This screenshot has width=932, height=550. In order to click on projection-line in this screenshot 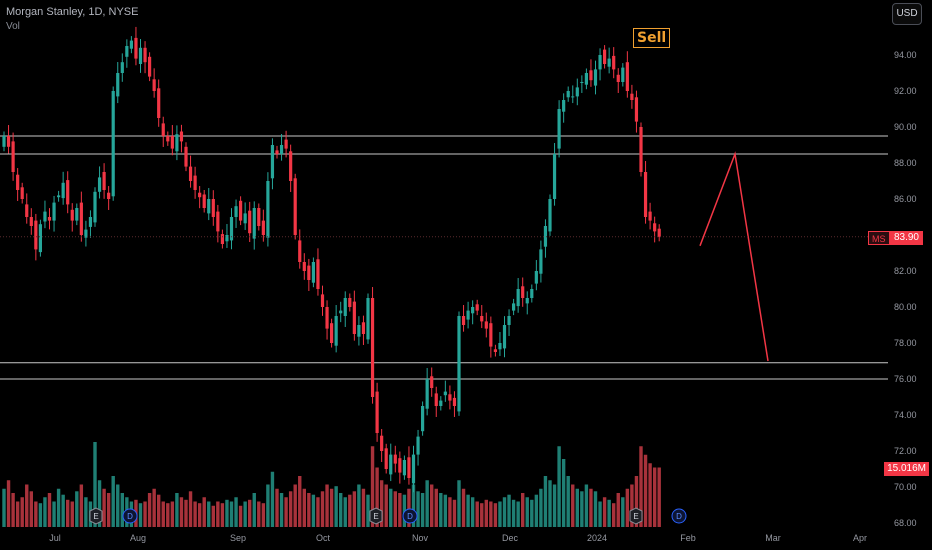, I will do `click(734, 256)`.